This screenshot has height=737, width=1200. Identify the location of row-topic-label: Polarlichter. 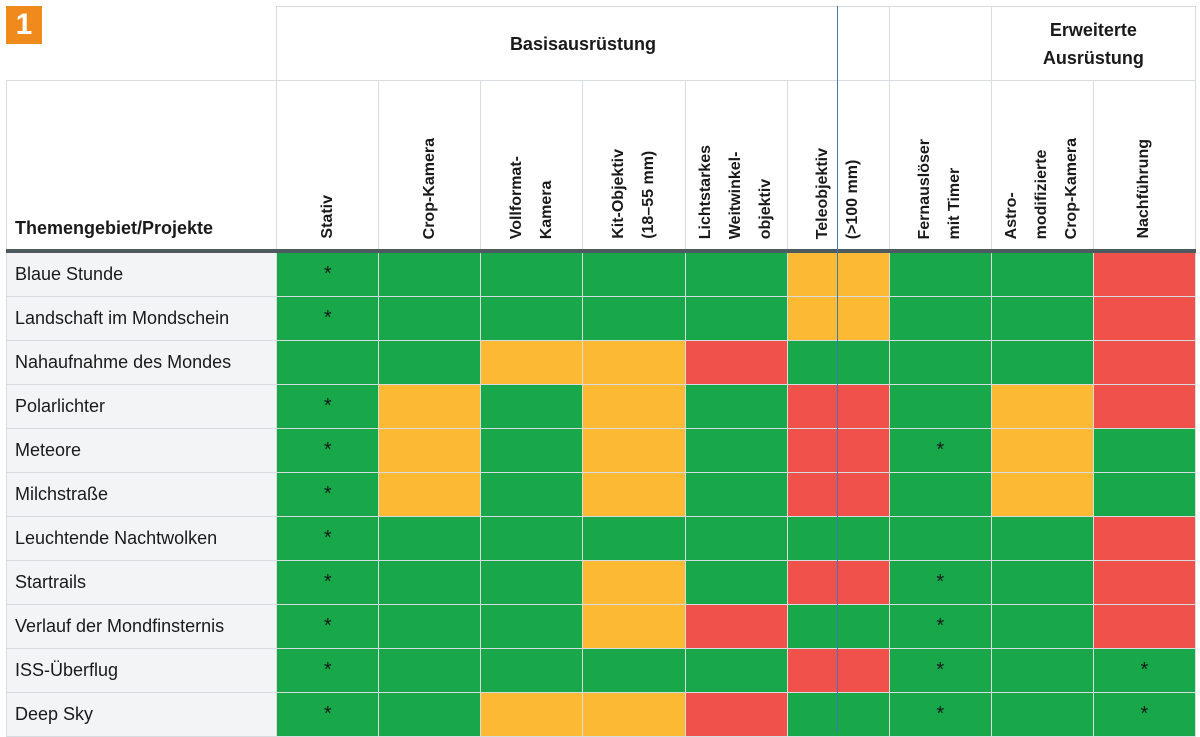
(141, 406).